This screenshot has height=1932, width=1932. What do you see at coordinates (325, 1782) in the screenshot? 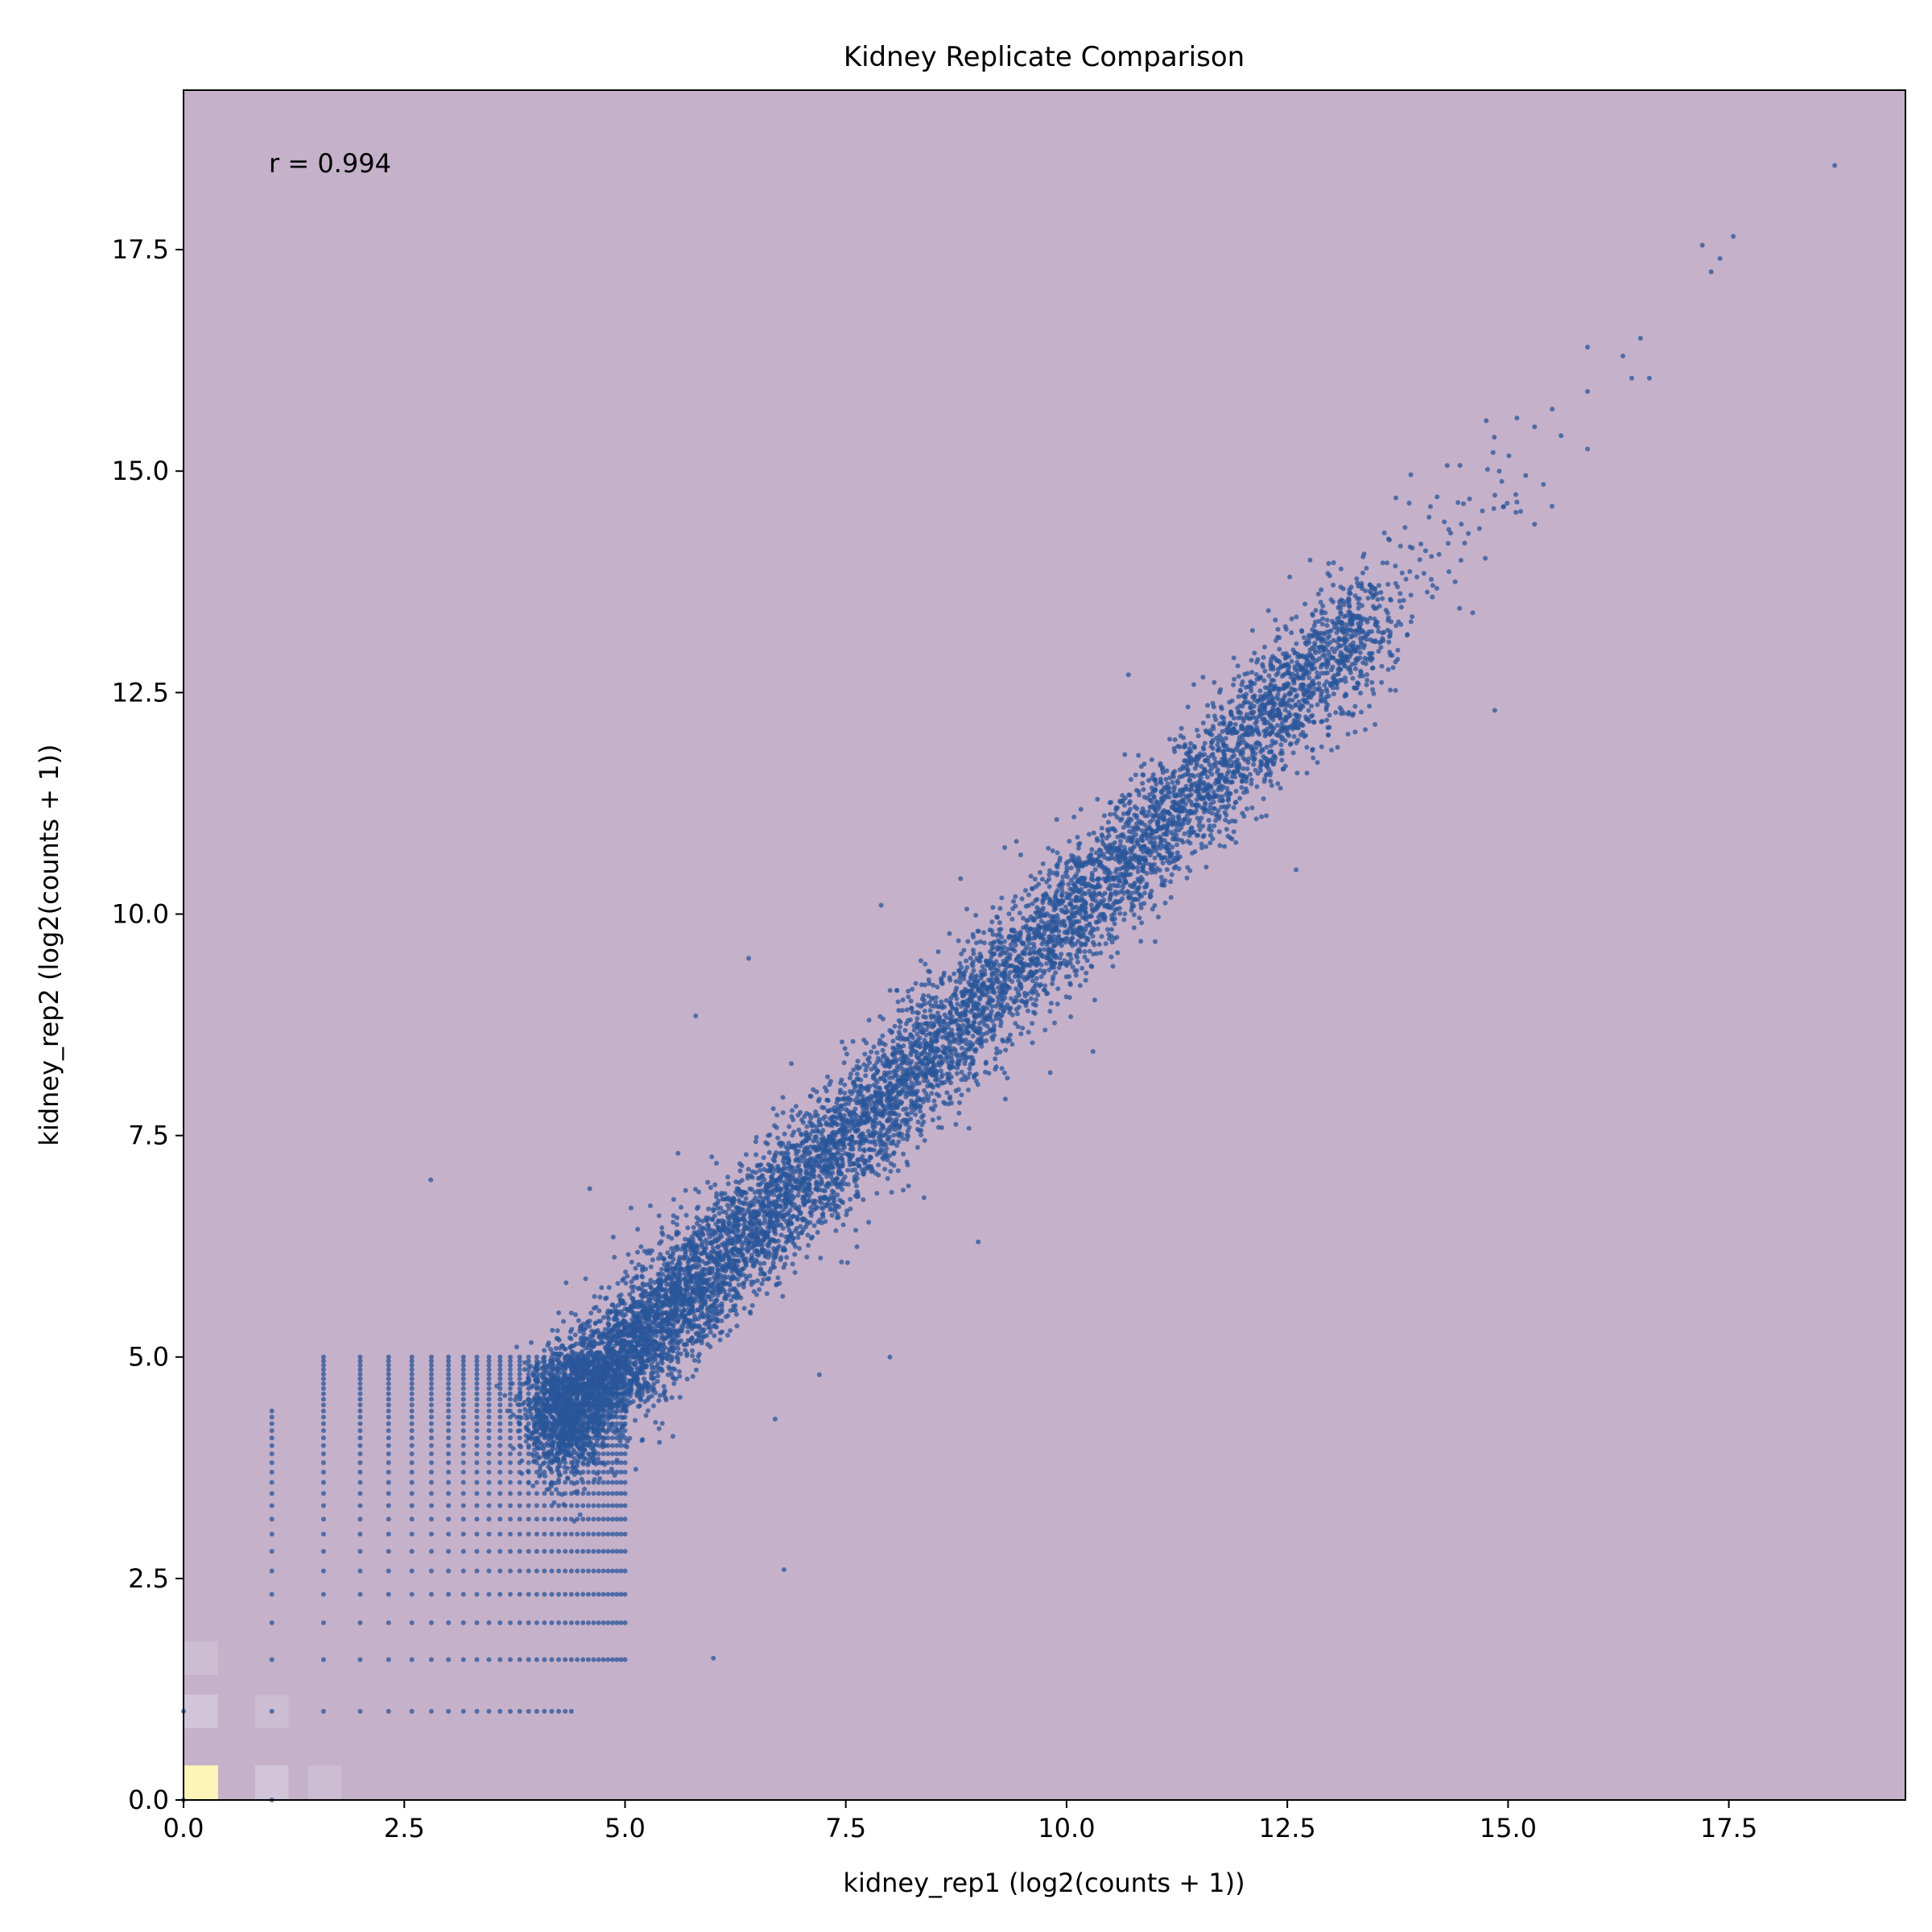
I see `density-cell` at bounding box center [325, 1782].